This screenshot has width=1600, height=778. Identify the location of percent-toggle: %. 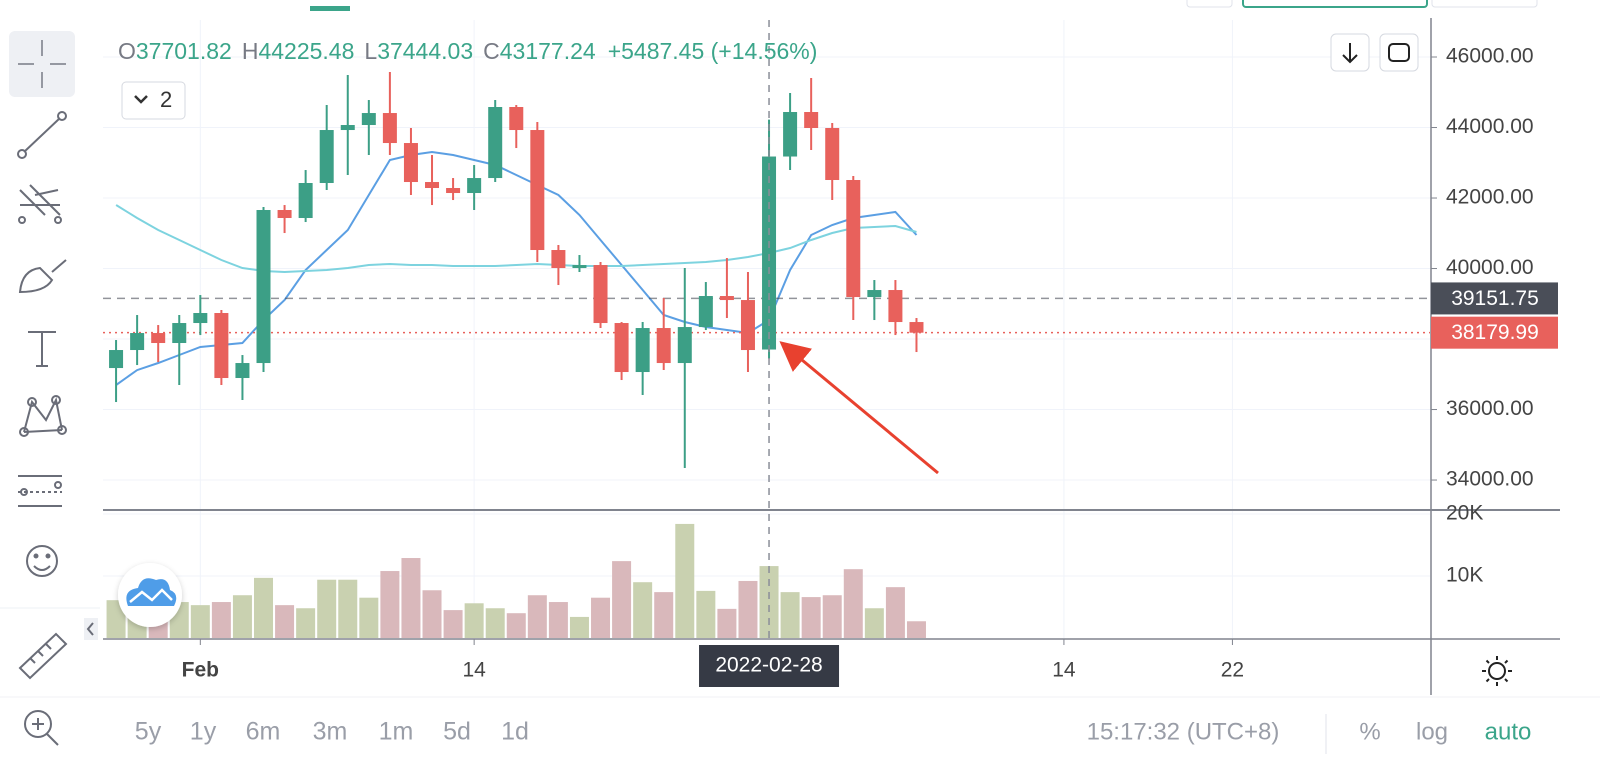
(1369, 731).